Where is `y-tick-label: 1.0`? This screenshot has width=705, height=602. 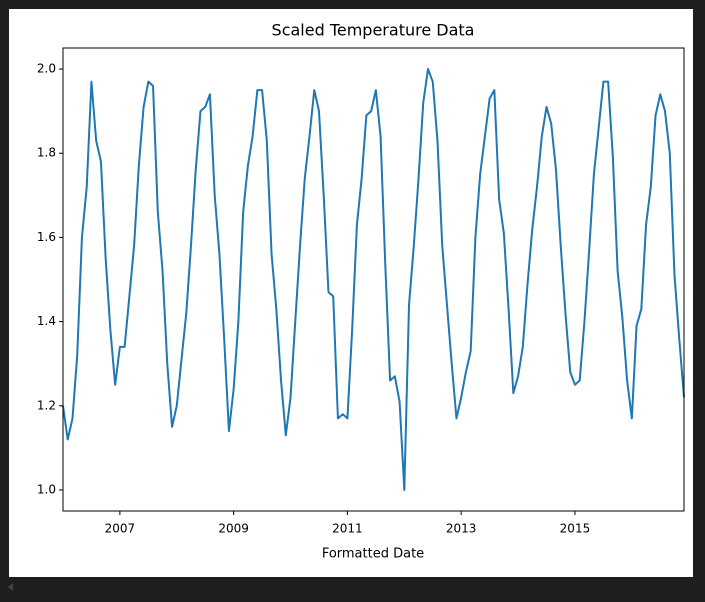
y-tick-label: 1.0 is located at coordinates (46, 489).